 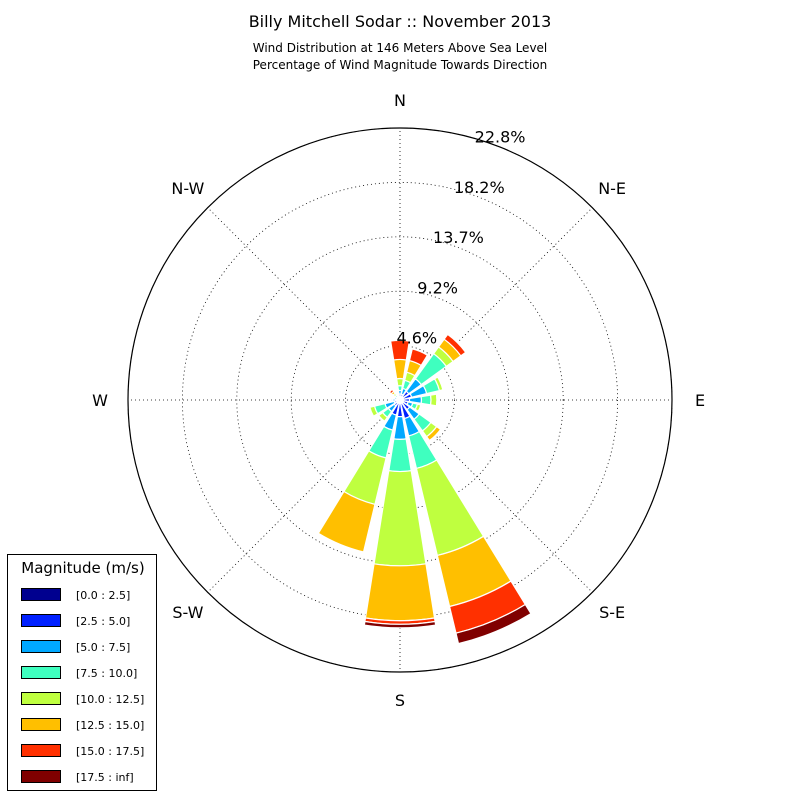 I want to click on legend-label: [17.5 : inf], so click(x=105, y=777).